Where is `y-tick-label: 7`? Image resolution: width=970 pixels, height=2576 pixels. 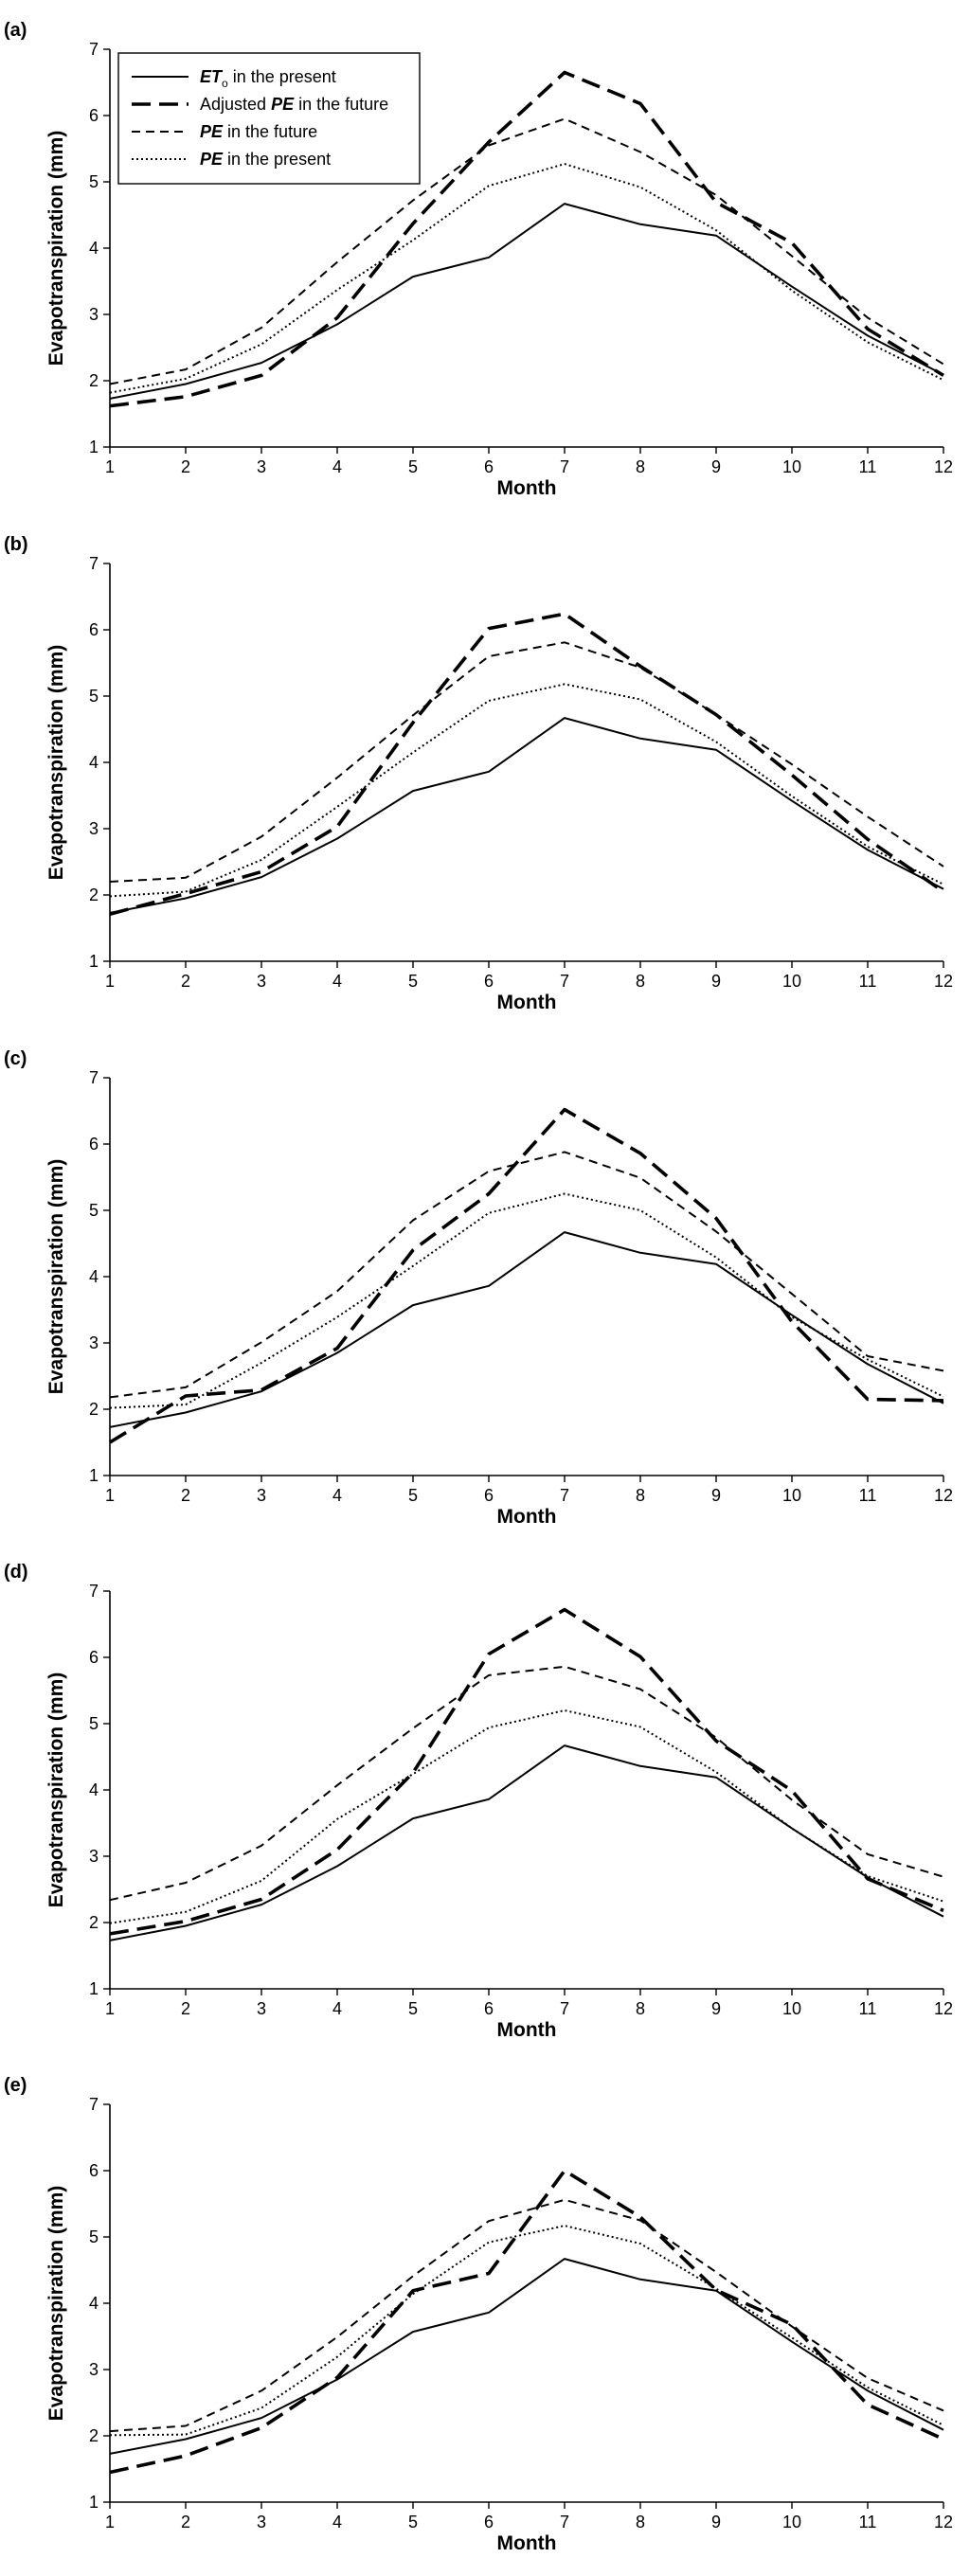 y-tick-label: 7 is located at coordinates (94, 49).